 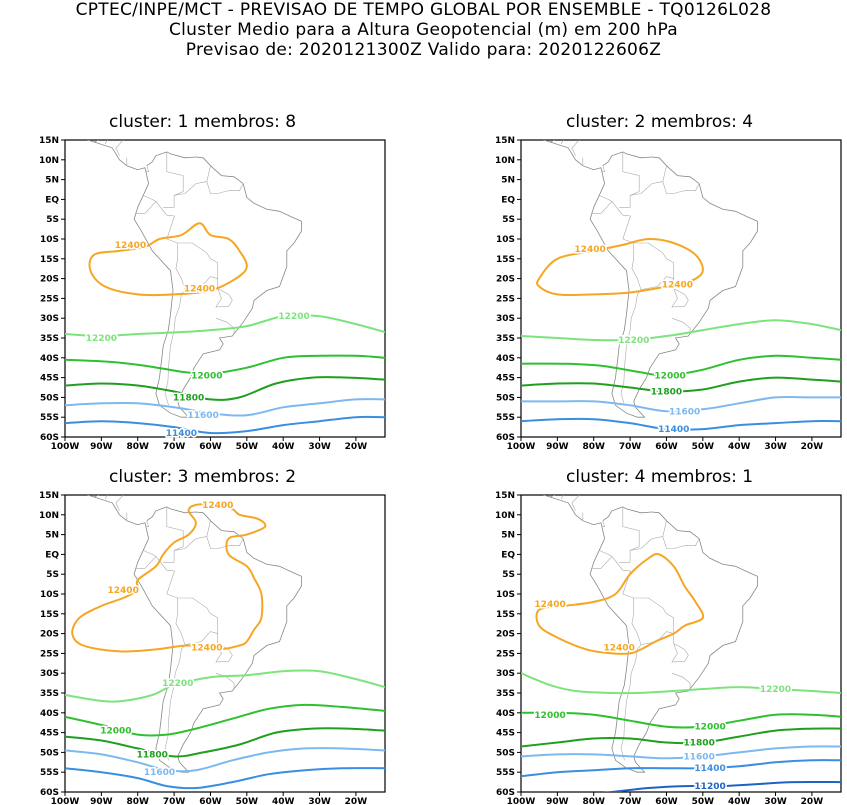 What do you see at coordinates (699, 744) in the screenshot?
I see `p4-contour-label-11800: 11800` at bounding box center [699, 744].